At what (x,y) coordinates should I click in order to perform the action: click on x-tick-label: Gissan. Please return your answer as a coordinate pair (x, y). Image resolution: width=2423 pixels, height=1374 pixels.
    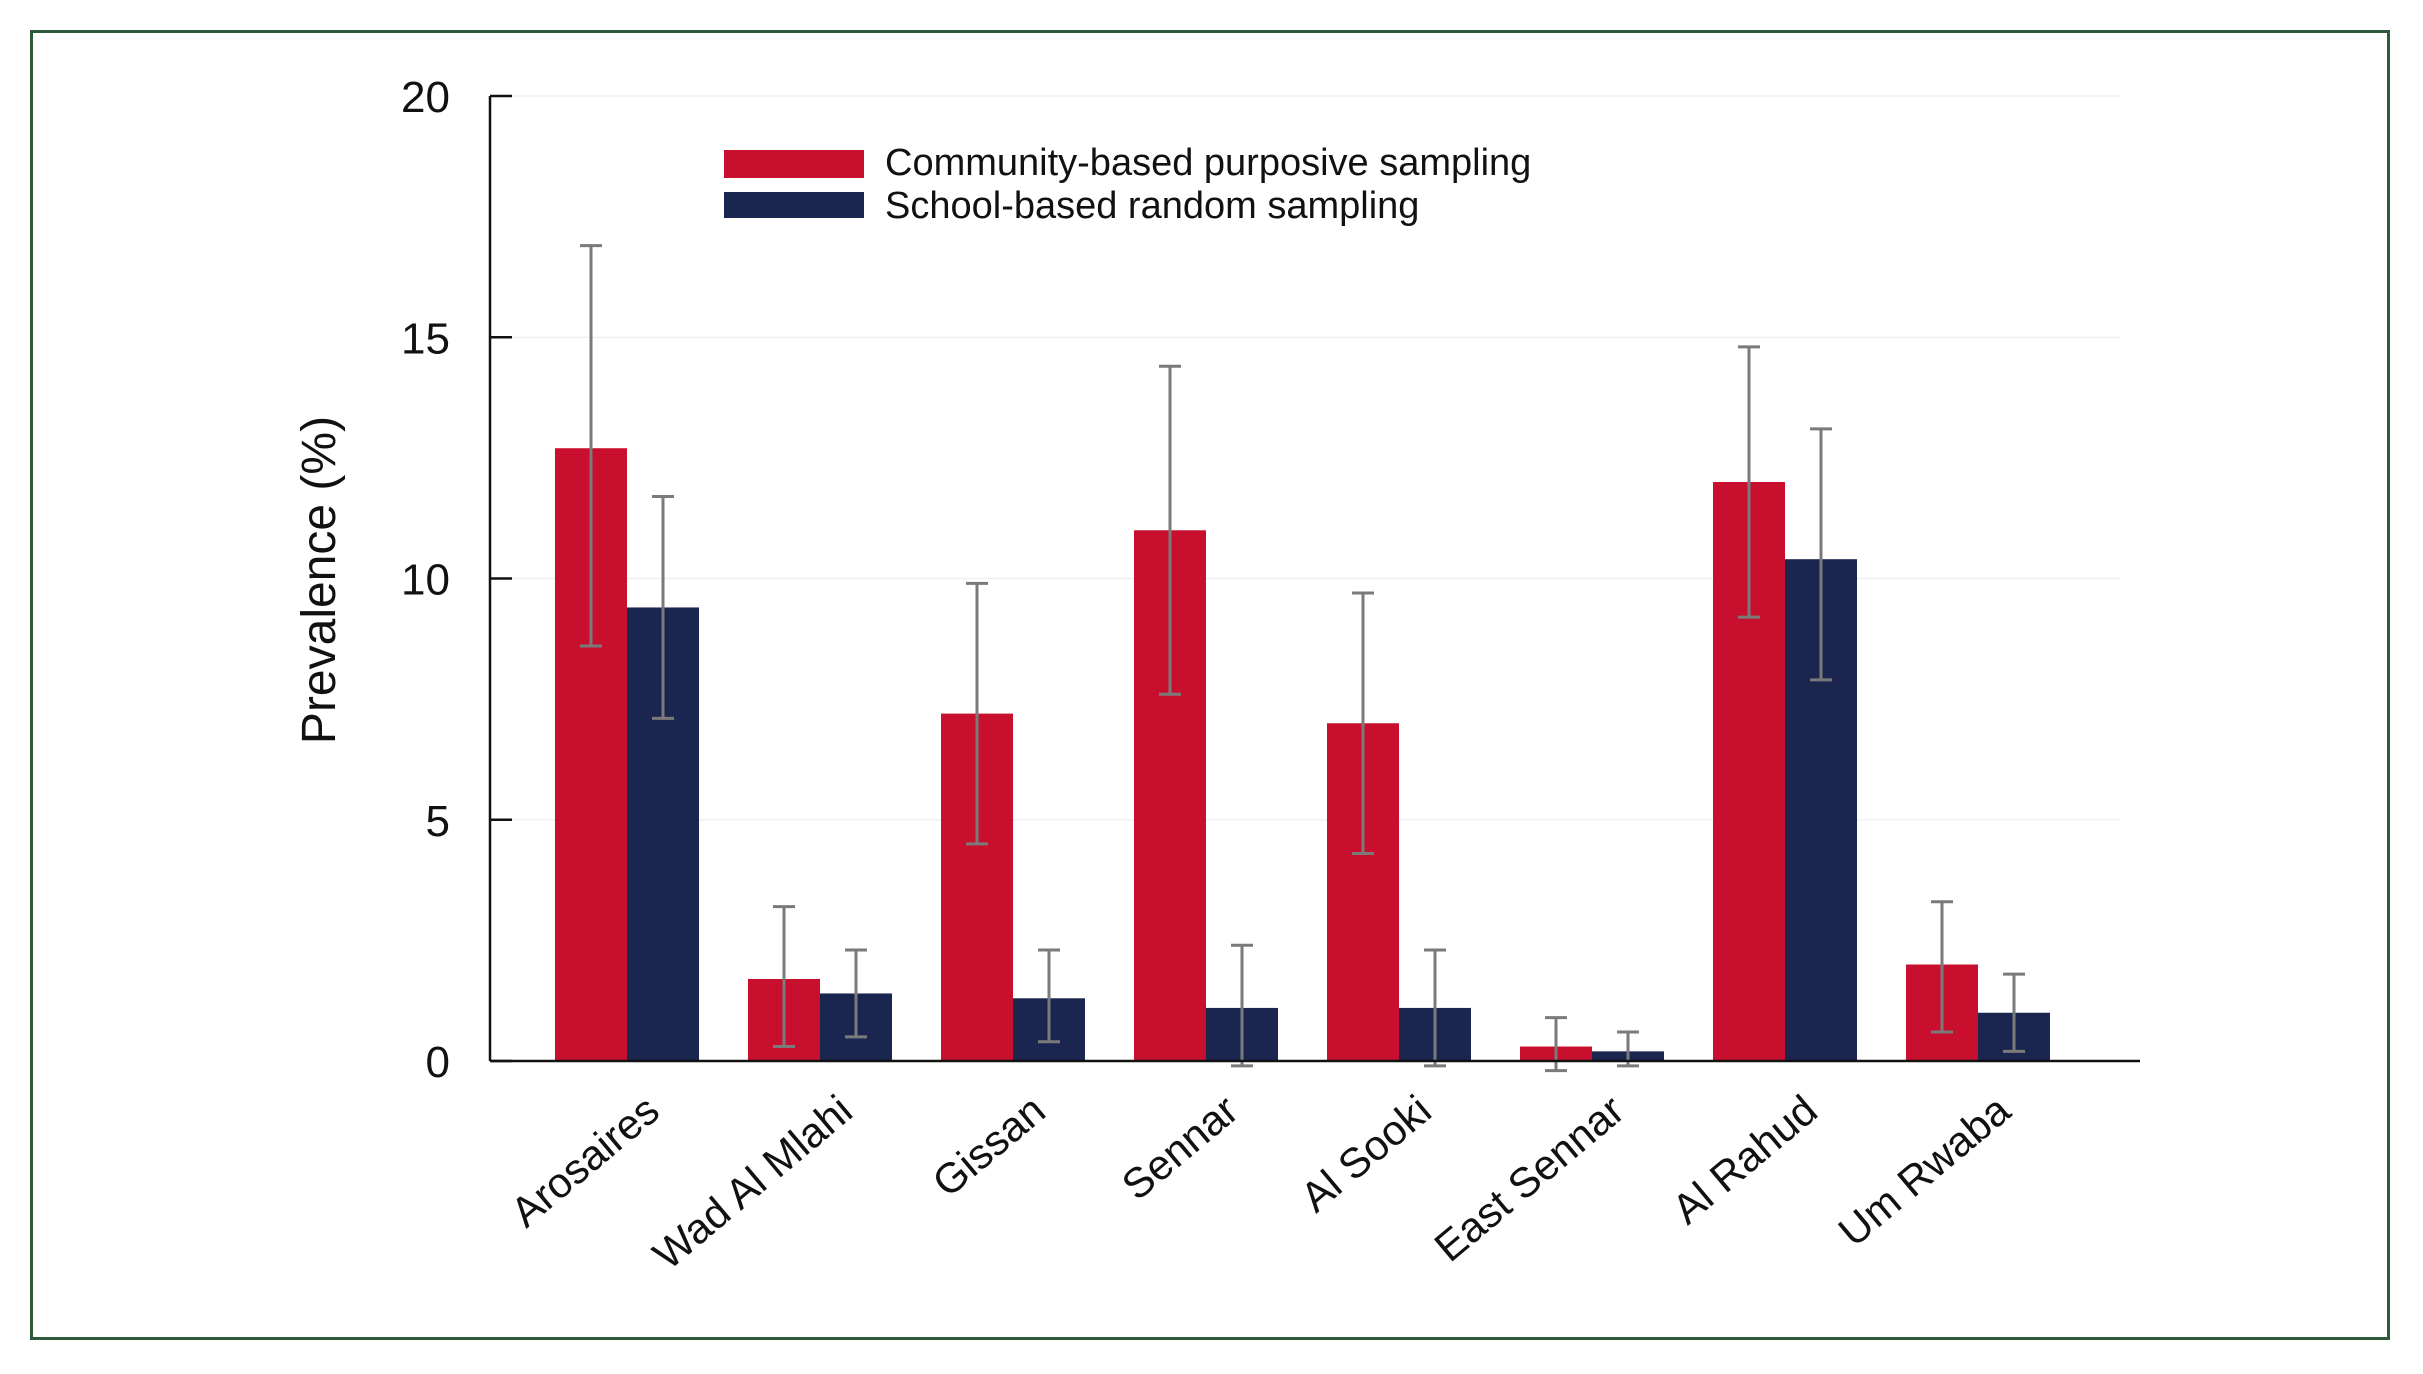
    Looking at the image, I should click on (988, 1146).